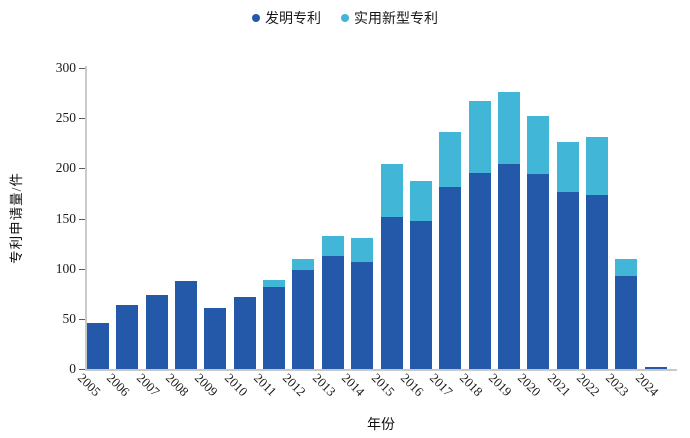 The height and width of the screenshot is (438, 690). Describe the element at coordinates (65, 168) in the screenshot. I see `y-tick-label-200: 200` at that location.